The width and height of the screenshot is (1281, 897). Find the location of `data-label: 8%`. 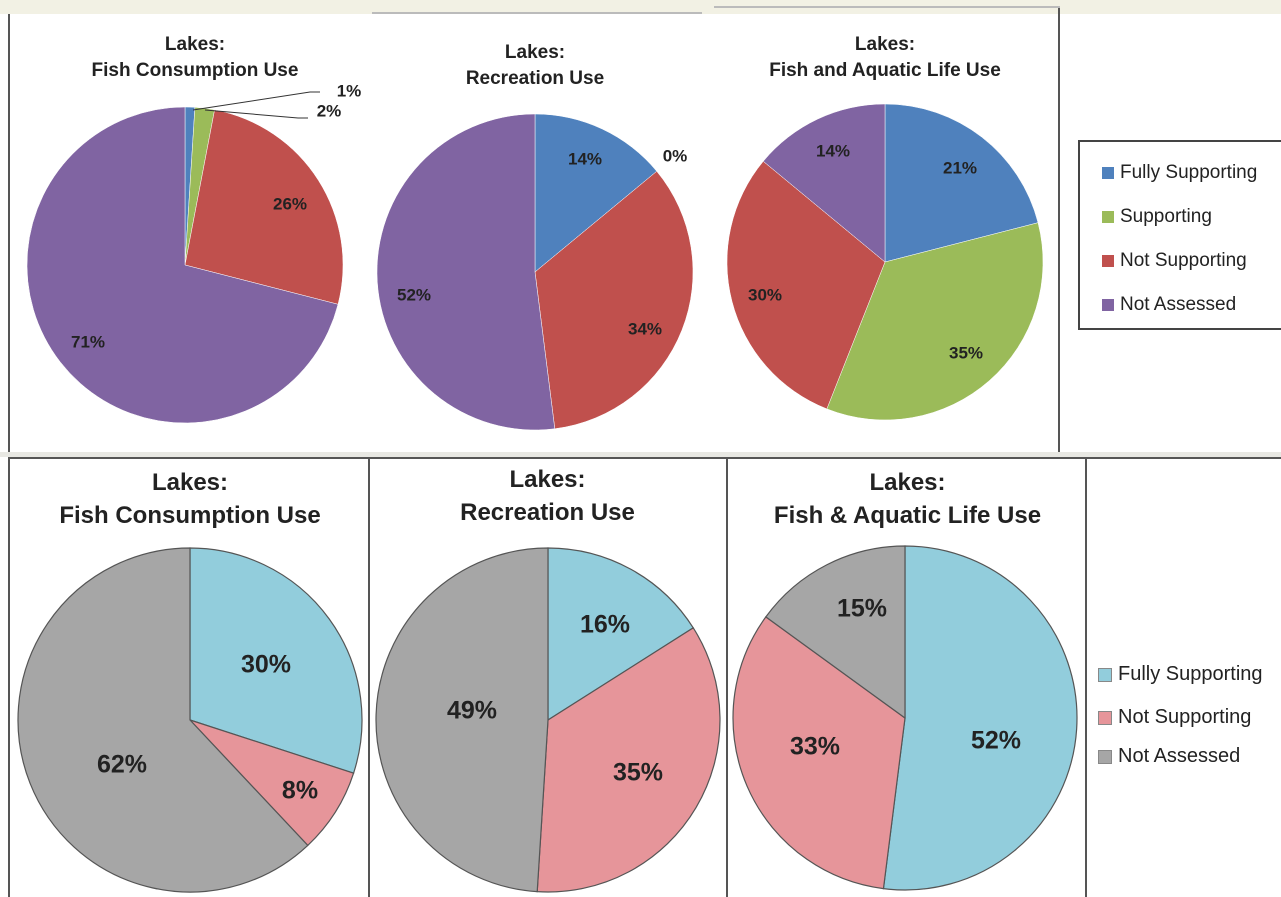

data-label: 8% is located at coordinates (300, 791).